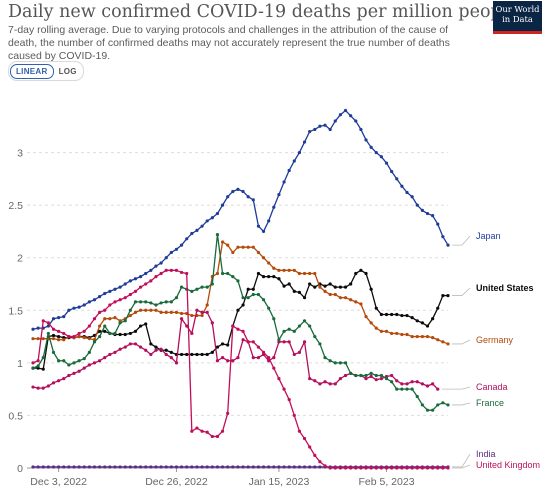  Describe the element at coordinates (32, 71) in the screenshot. I see `linear-scale-button: LINEAR` at that location.